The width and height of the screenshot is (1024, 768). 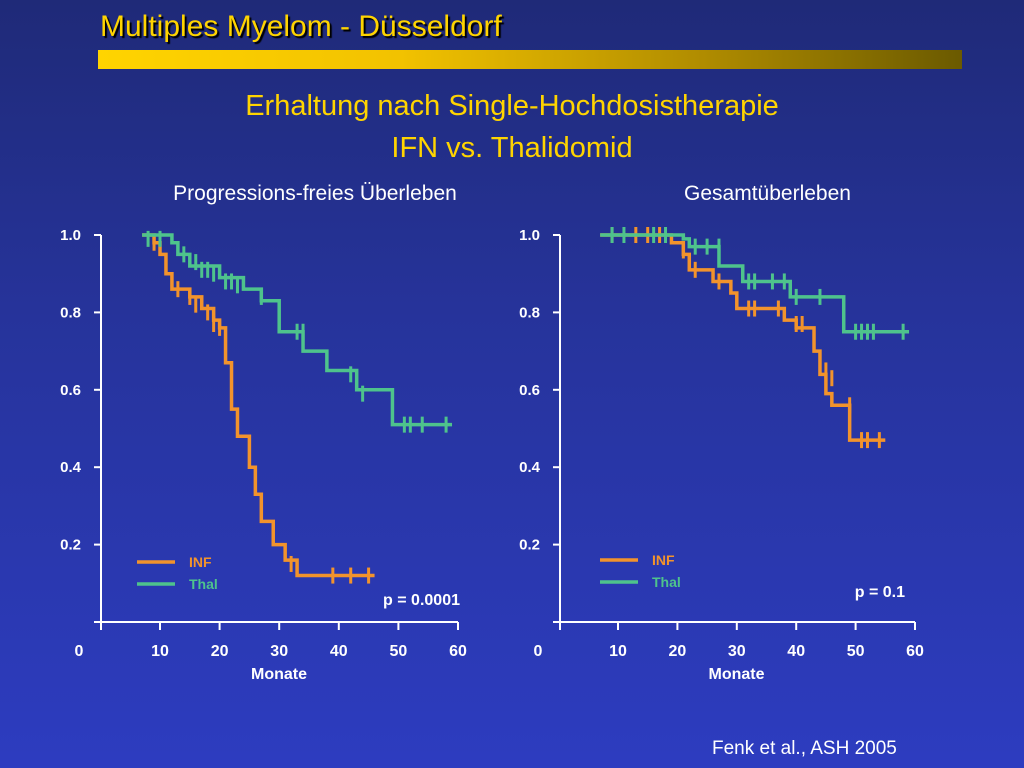 I want to click on p-value-label: p = 0.1, so click(x=880, y=592).